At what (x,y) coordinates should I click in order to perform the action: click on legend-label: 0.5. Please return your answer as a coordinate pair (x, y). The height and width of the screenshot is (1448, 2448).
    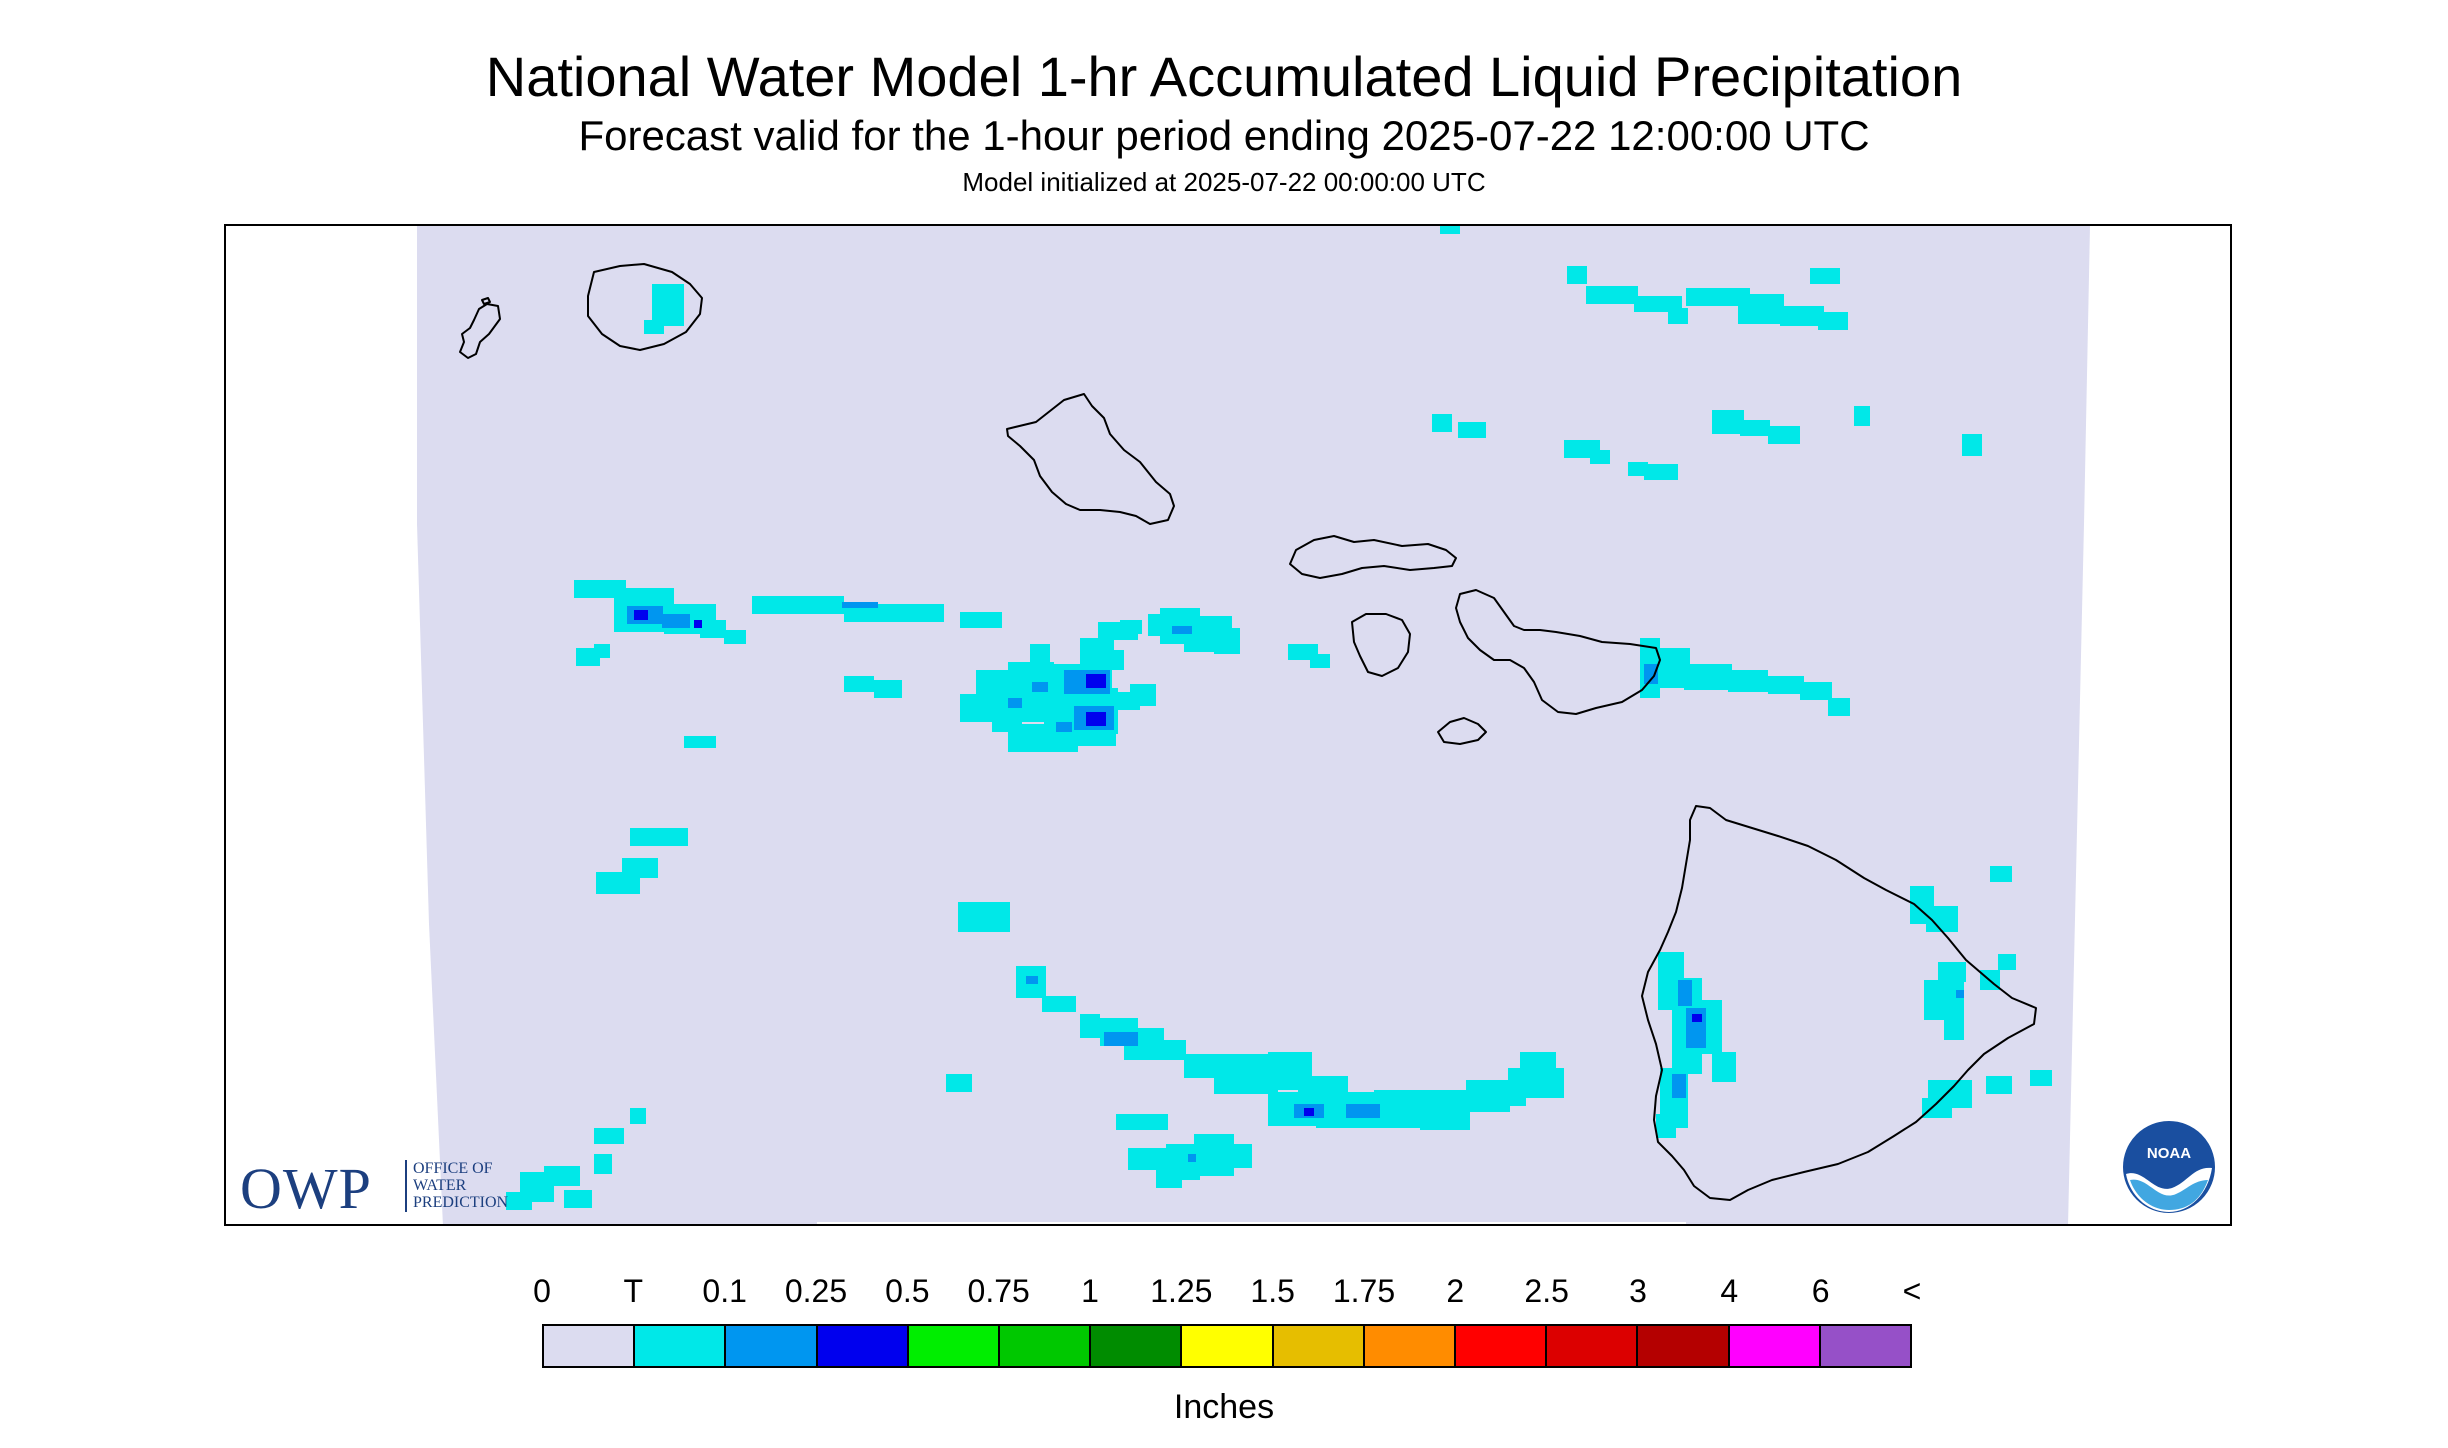
    Looking at the image, I should click on (907, 1291).